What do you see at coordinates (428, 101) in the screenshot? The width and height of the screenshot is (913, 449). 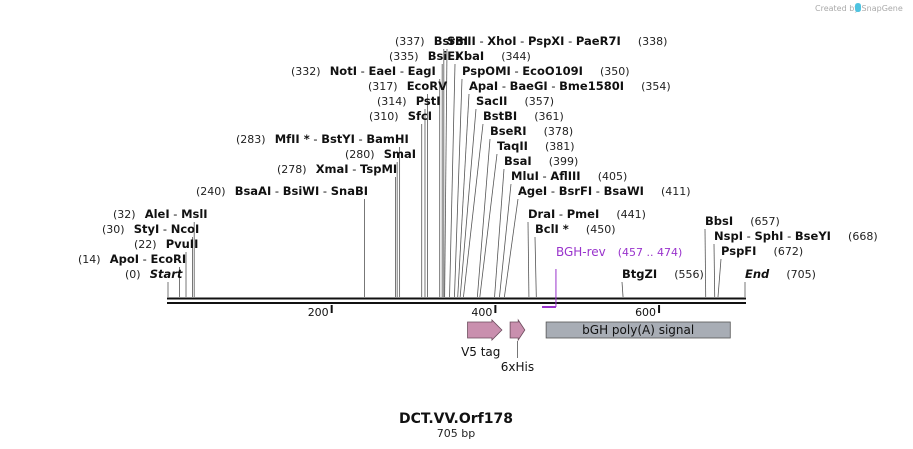 I see `enzyme-name: PstI` at bounding box center [428, 101].